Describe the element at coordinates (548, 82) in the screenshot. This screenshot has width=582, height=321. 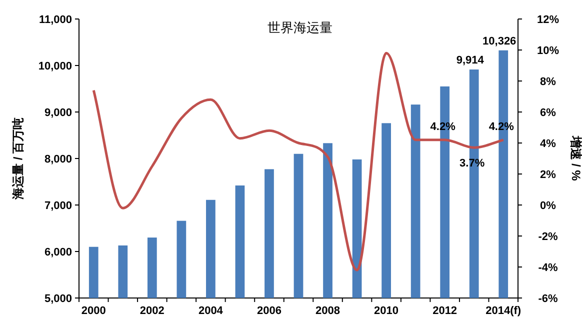
I see `y2-tick-label: 8%` at that location.